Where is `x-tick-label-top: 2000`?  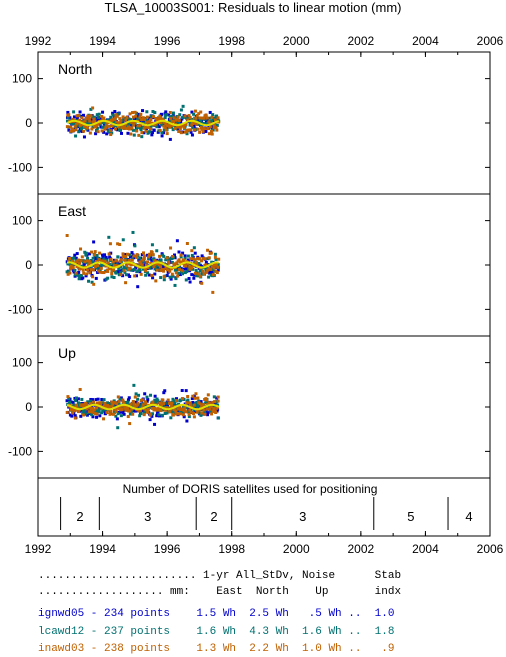 x-tick-label-top: 2000 is located at coordinates (296, 41).